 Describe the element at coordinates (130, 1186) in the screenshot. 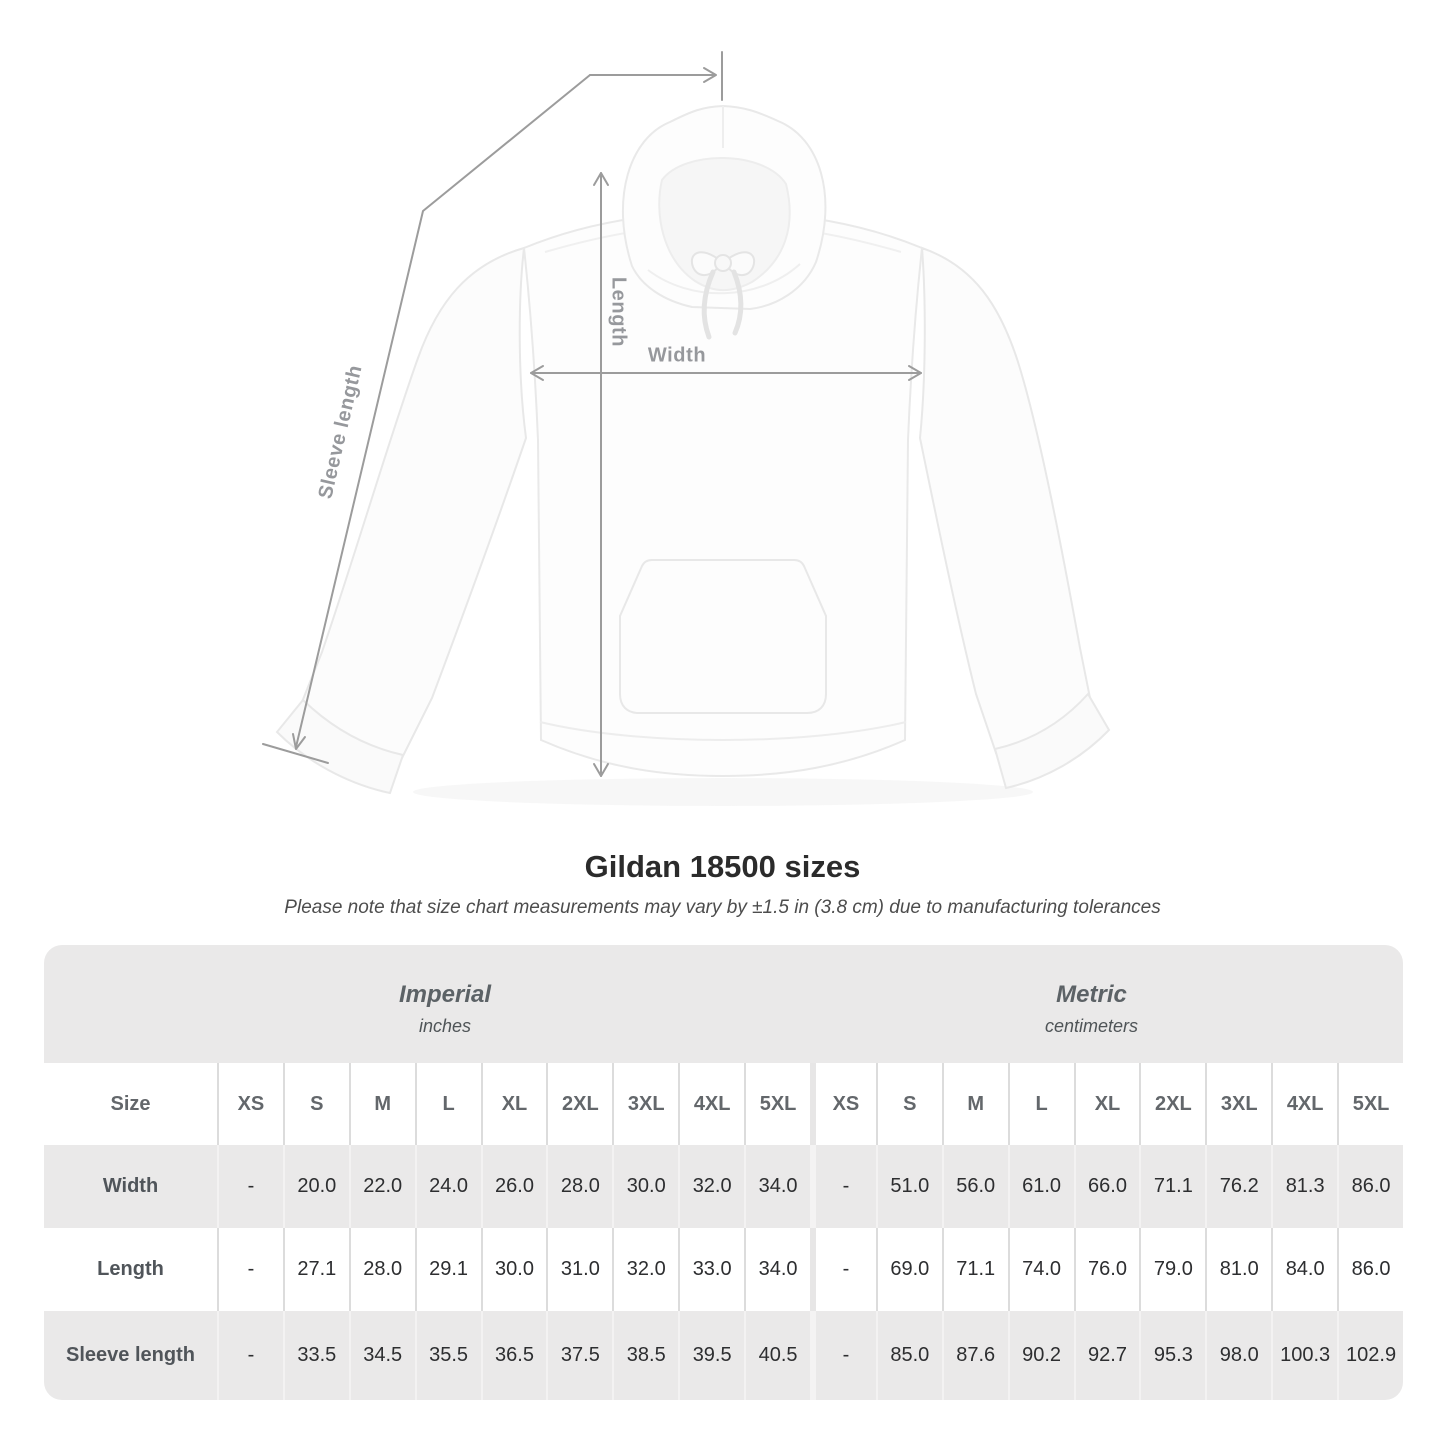

I see `row-label-width: Width` at that location.